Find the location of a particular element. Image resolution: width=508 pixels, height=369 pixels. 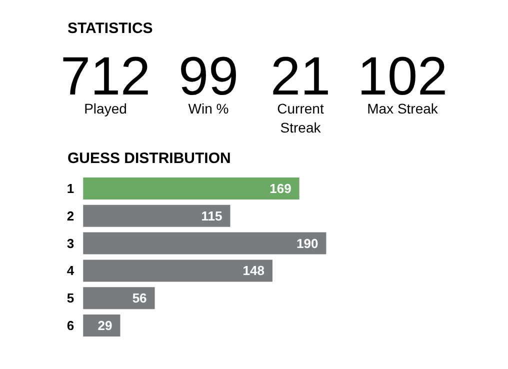

y-tick-label: 1 is located at coordinates (70, 188).